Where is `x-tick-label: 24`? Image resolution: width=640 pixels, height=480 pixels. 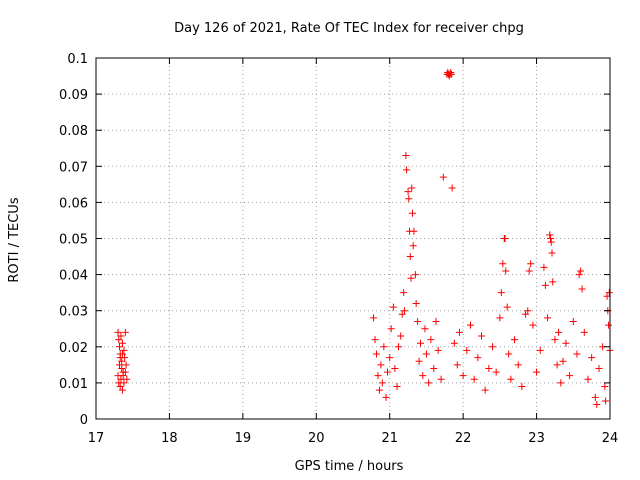 x-tick-label: 24 is located at coordinates (610, 438).